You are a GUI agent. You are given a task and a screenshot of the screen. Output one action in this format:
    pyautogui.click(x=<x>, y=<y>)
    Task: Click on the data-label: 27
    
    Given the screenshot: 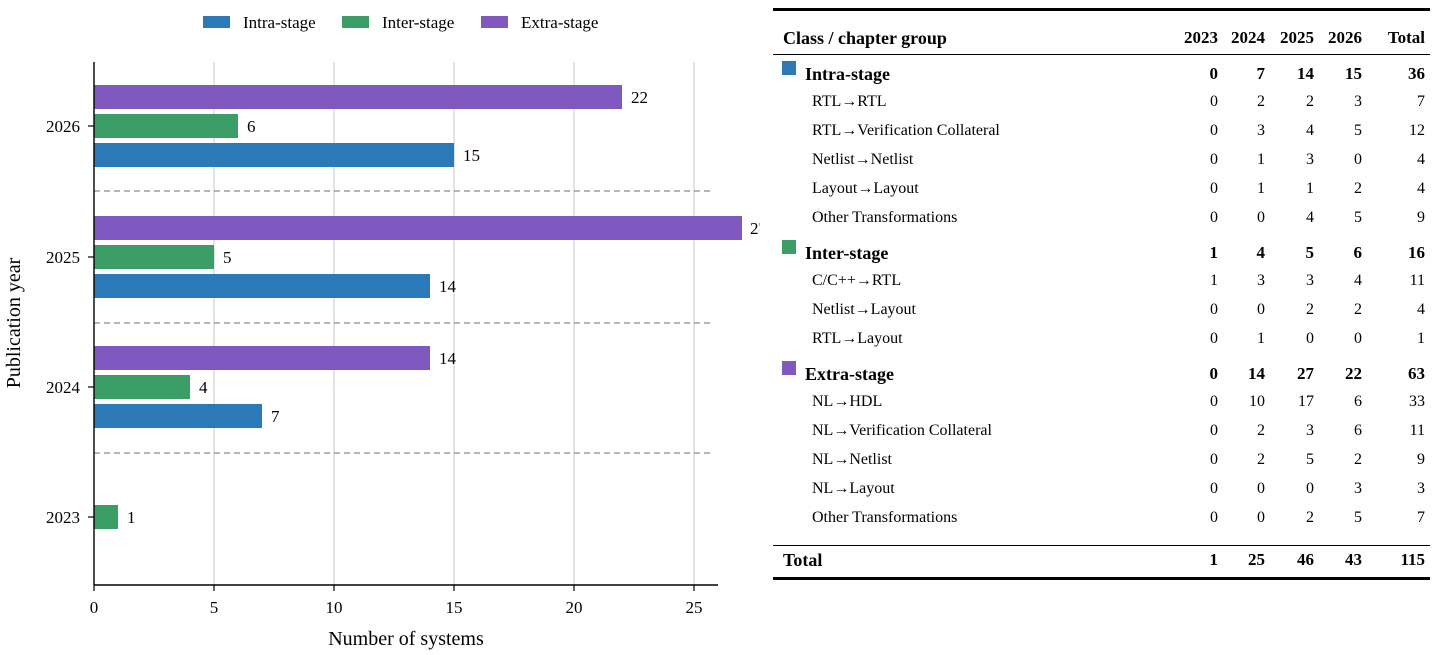 What is the action you would take?
    pyautogui.click(x=755, y=228)
    